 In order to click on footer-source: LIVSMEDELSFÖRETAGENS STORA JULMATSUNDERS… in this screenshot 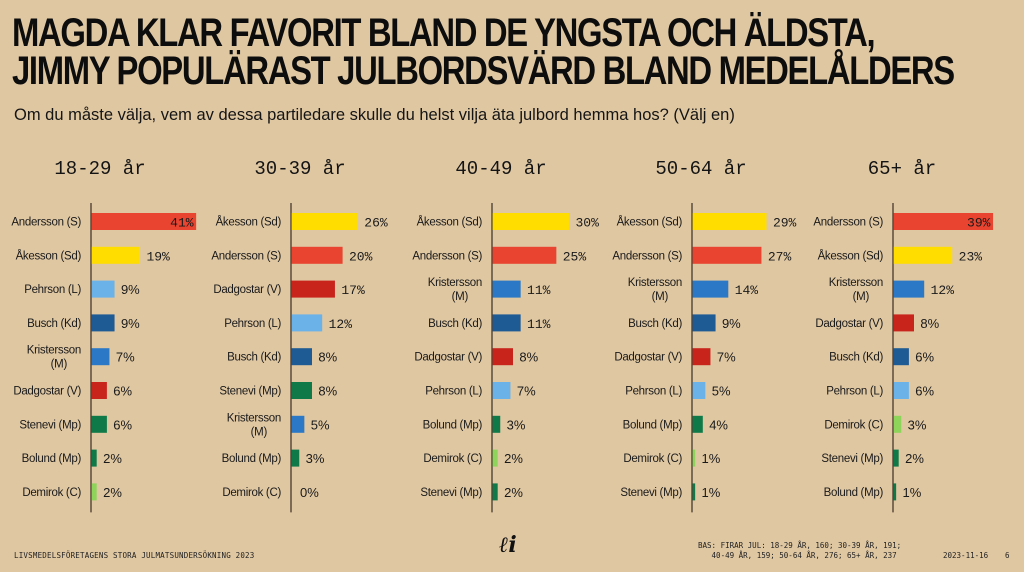, I will do `click(134, 555)`.